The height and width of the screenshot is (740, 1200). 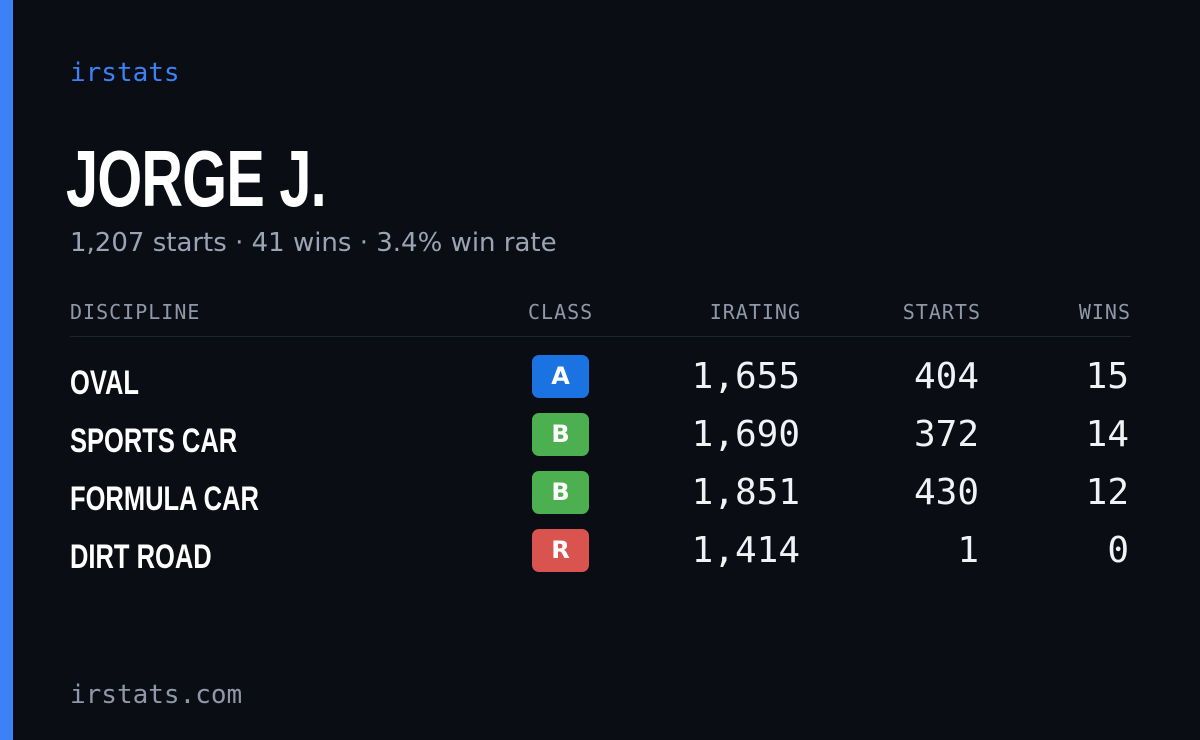 What do you see at coordinates (313, 243) in the screenshot?
I see `driver-summary: 1,207 starts · 41 wins · 3.4% win rate` at bounding box center [313, 243].